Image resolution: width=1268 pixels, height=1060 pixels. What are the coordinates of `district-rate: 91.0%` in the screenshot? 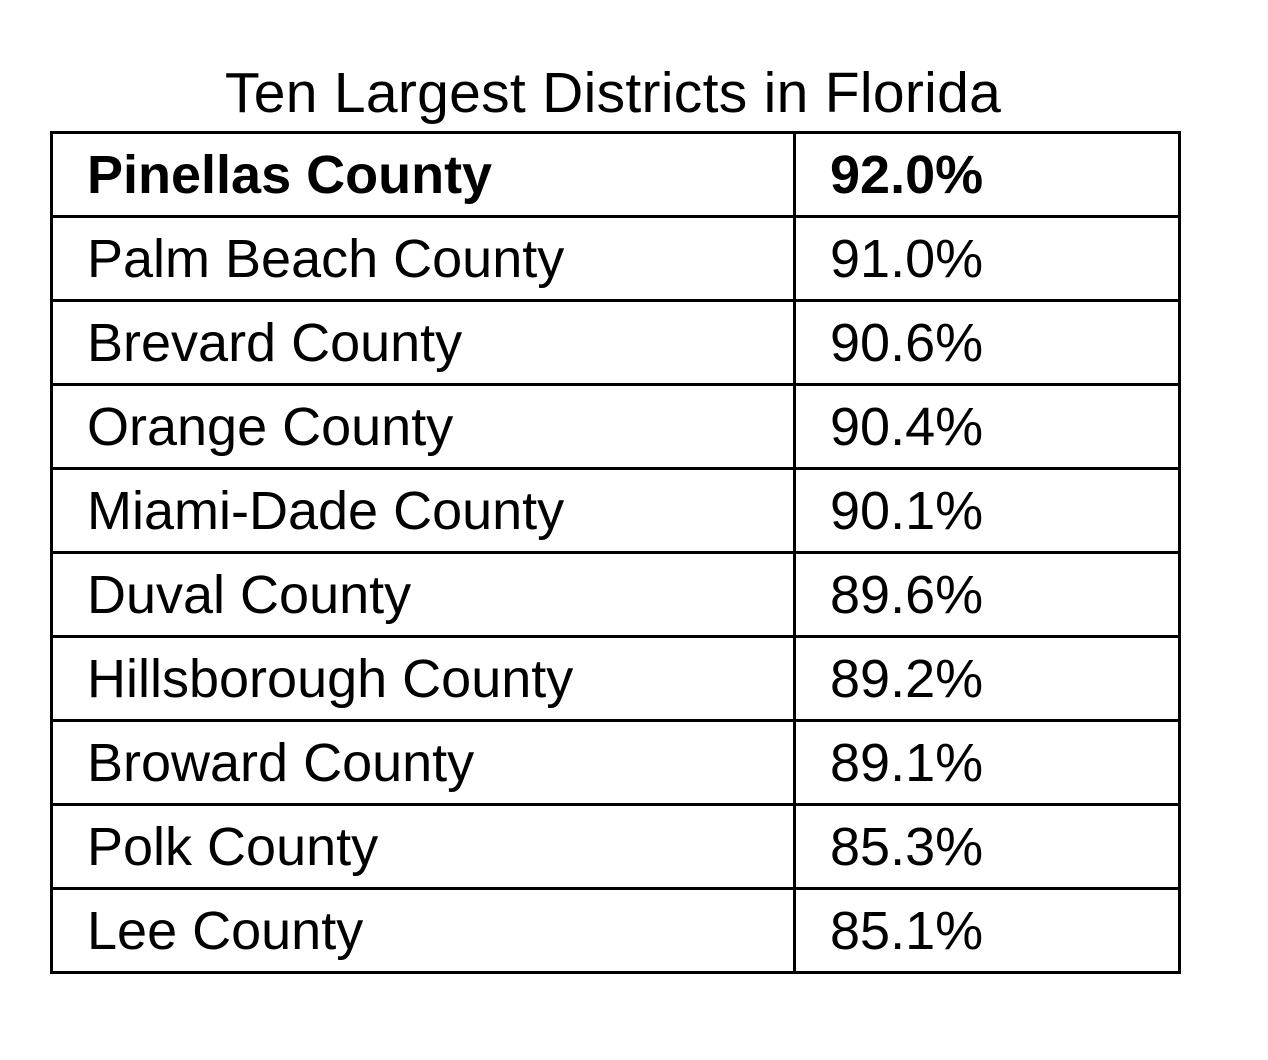 It's located at (987, 258).